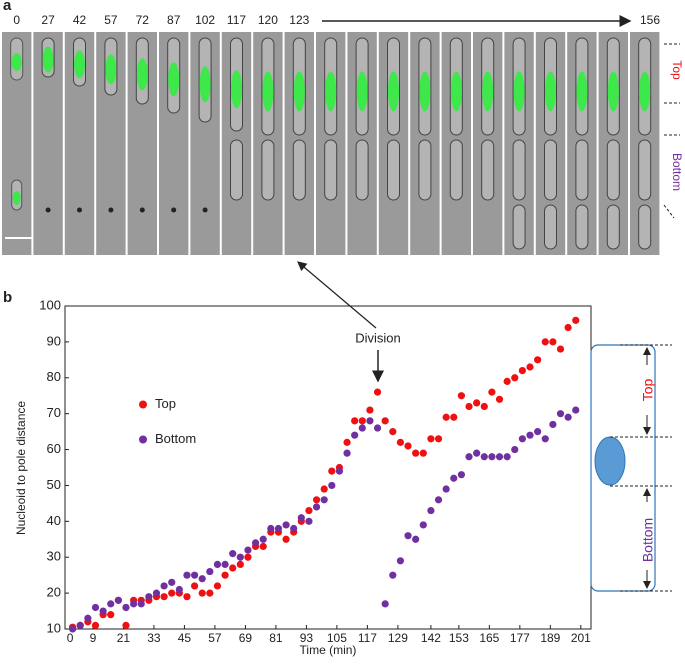  I want to click on x-tick-label: 129, so click(398, 638).